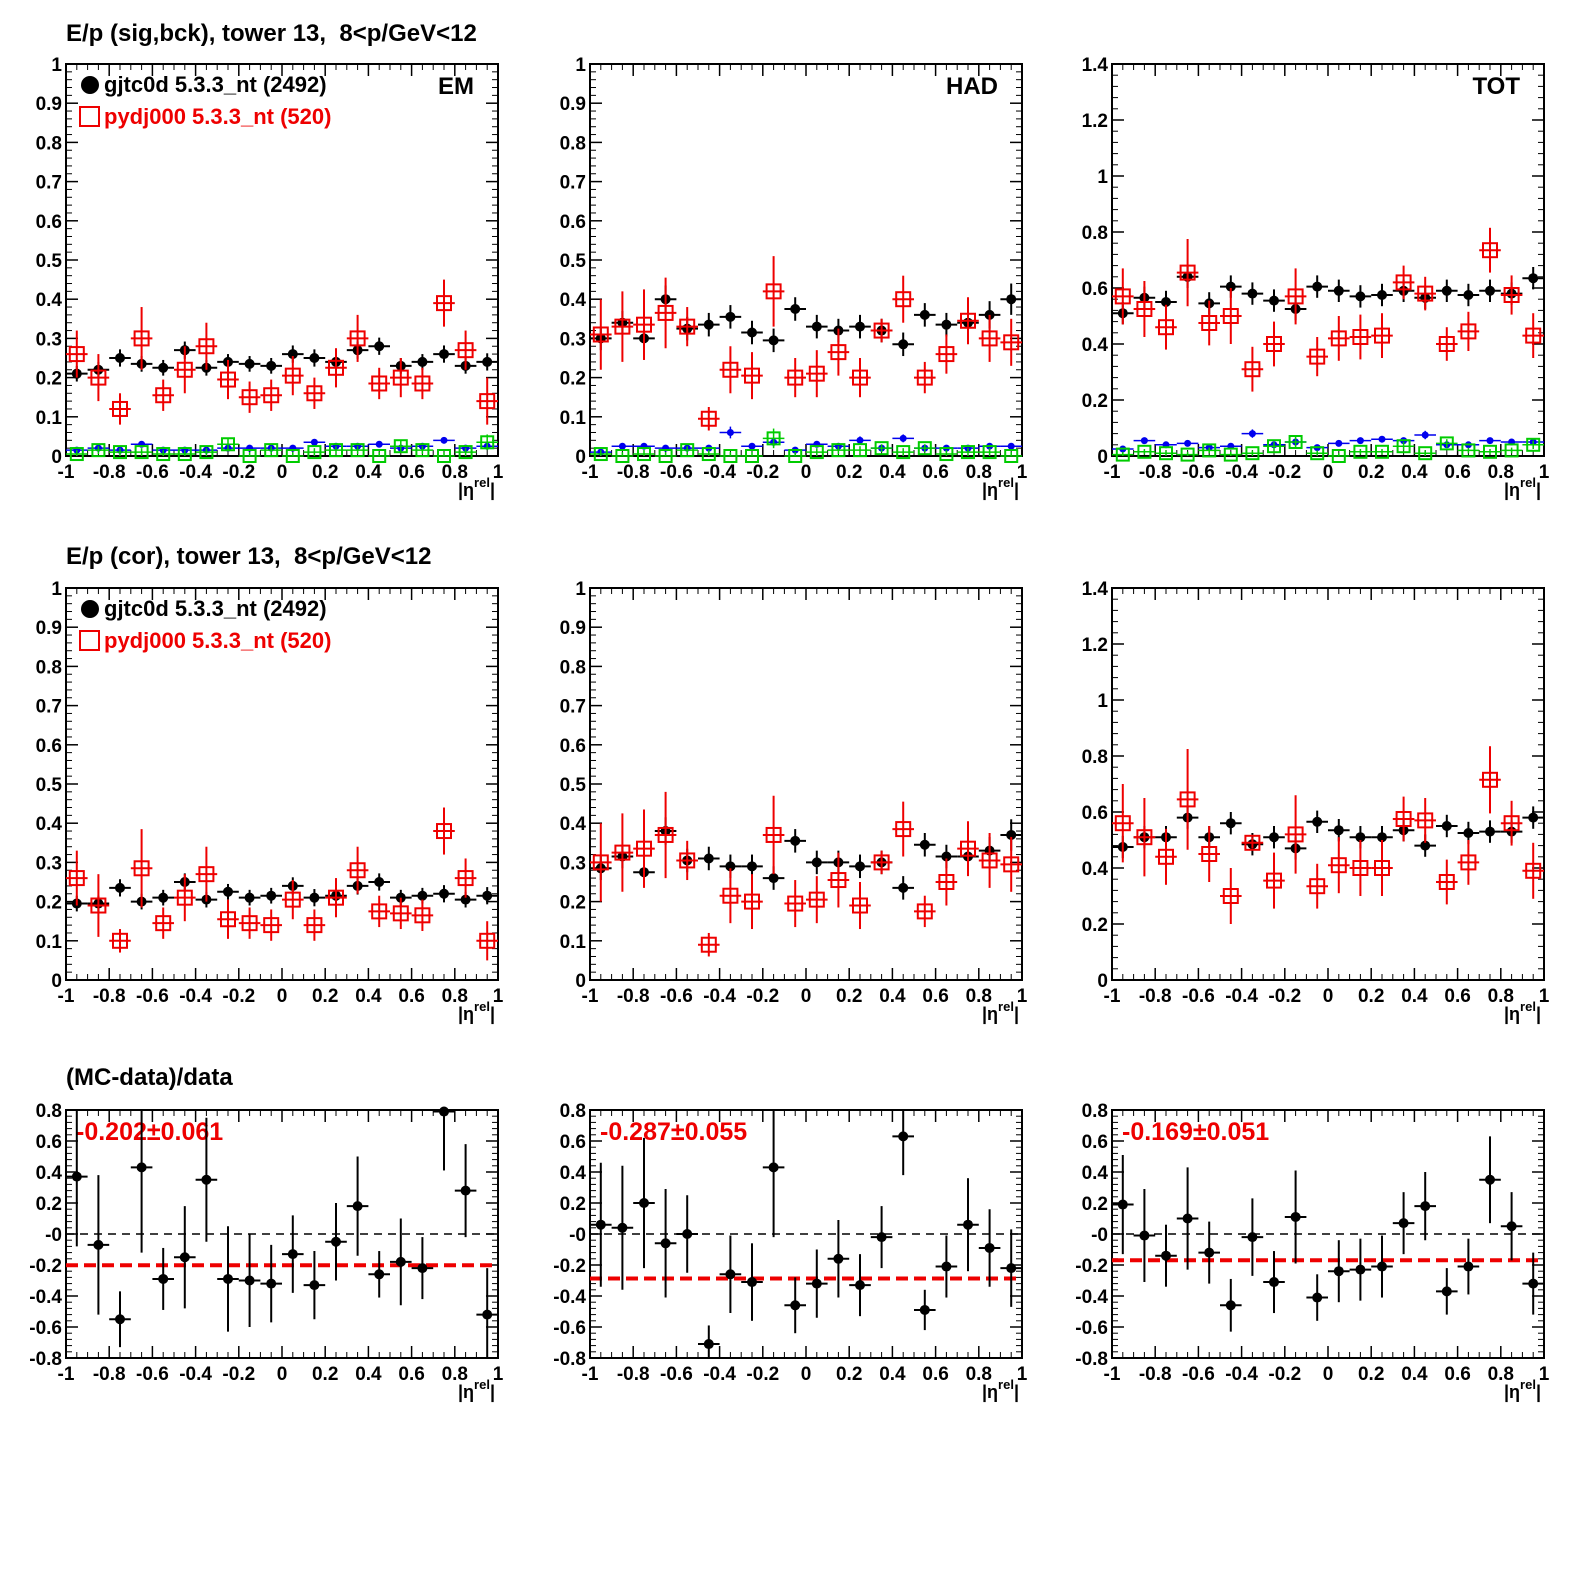 The image size is (1575, 1575). What do you see at coordinates (806, 472) in the screenshot?
I see `x-tick-label: 0` at bounding box center [806, 472].